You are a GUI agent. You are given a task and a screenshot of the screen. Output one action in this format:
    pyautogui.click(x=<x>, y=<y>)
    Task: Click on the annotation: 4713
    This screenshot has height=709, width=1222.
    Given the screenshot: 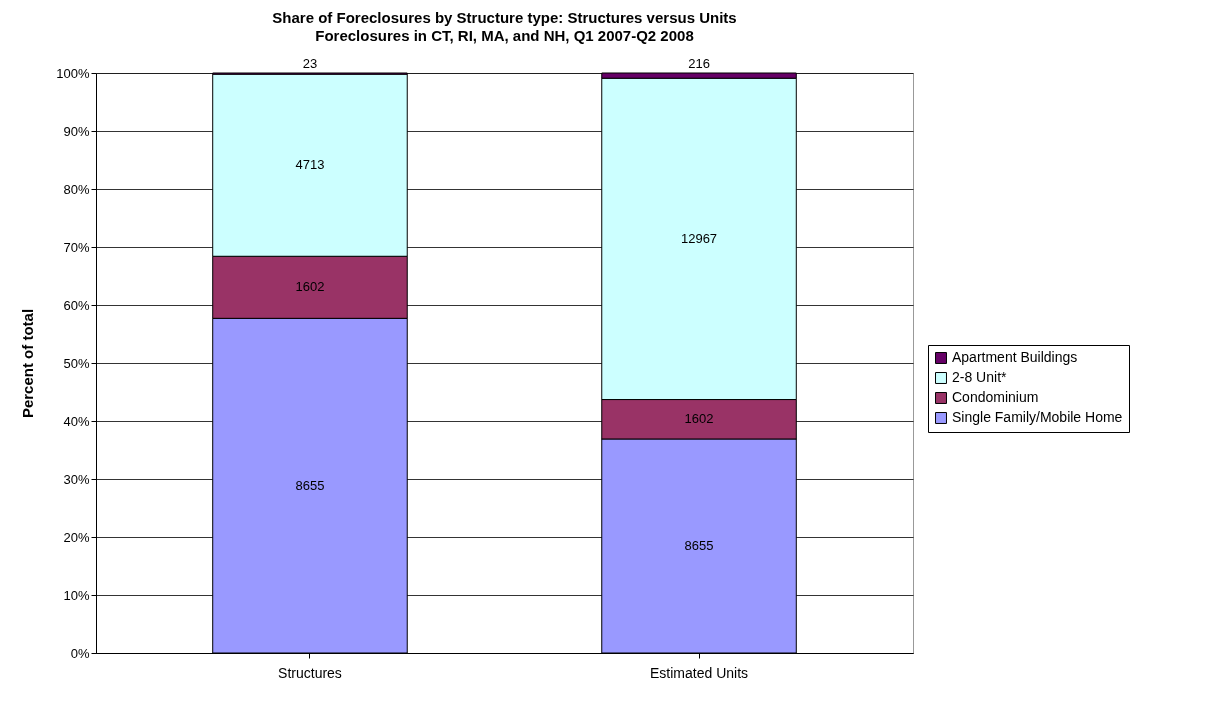 What is the action you would take?
    pyautogui.click(x=310, y=165)
    